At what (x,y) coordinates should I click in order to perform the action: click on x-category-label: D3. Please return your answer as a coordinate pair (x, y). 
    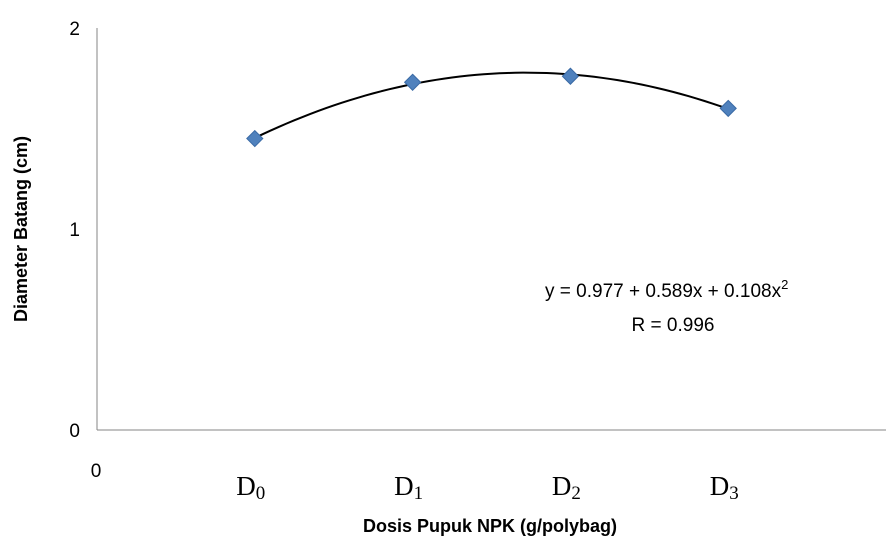
    Looking at the image, I should click on (724, 487).